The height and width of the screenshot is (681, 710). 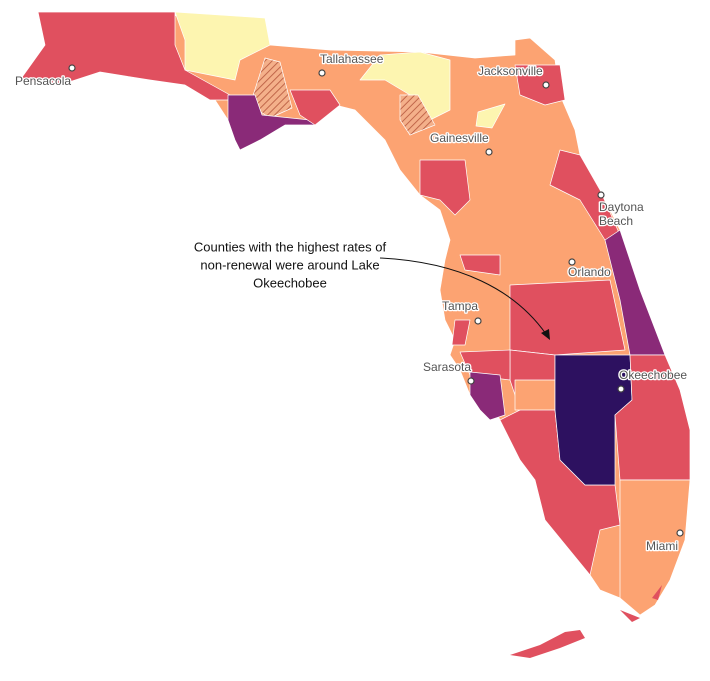 I want to click on keys, so click(x=586, y=621).